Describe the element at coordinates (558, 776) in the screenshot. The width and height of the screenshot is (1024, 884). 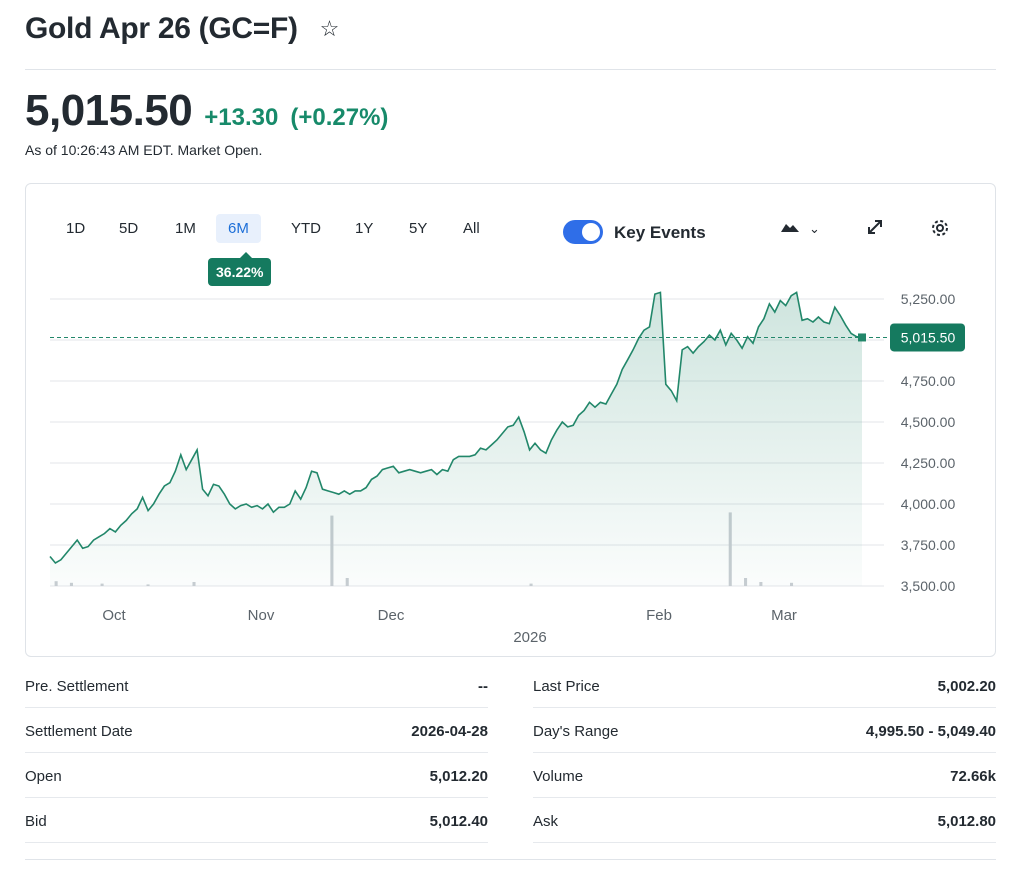
I see `stat-label: Volume` at that location.